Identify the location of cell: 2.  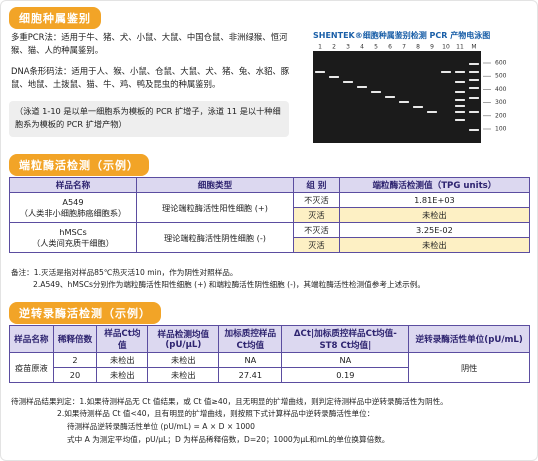
(75, 360).